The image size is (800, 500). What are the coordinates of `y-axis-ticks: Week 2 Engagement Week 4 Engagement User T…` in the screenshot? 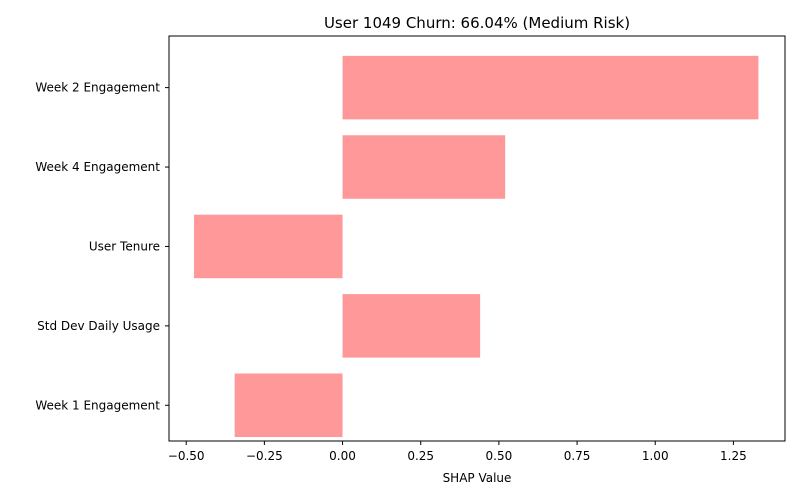 It's located at (102, 246).